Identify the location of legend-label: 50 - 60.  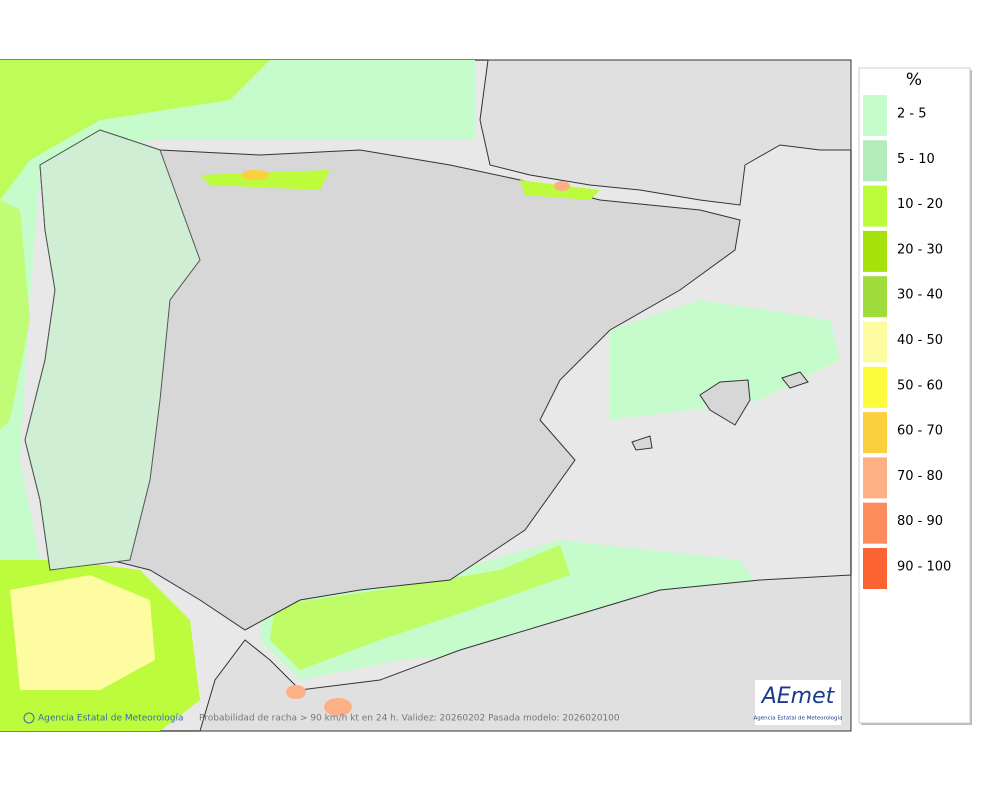
(920, 385).